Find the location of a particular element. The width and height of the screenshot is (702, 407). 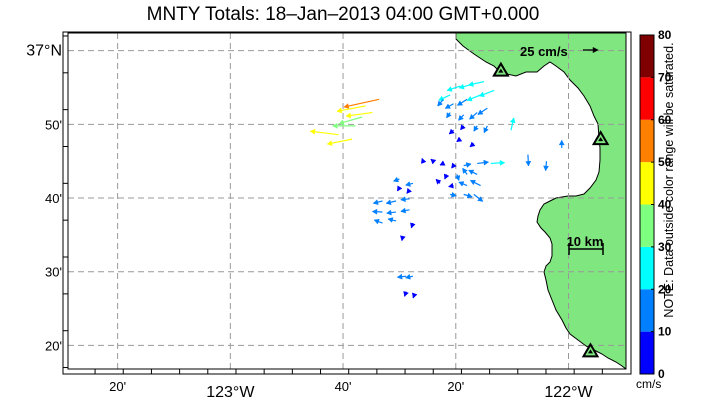

y-tick-label: 30' is located at coordinates (53, 272).